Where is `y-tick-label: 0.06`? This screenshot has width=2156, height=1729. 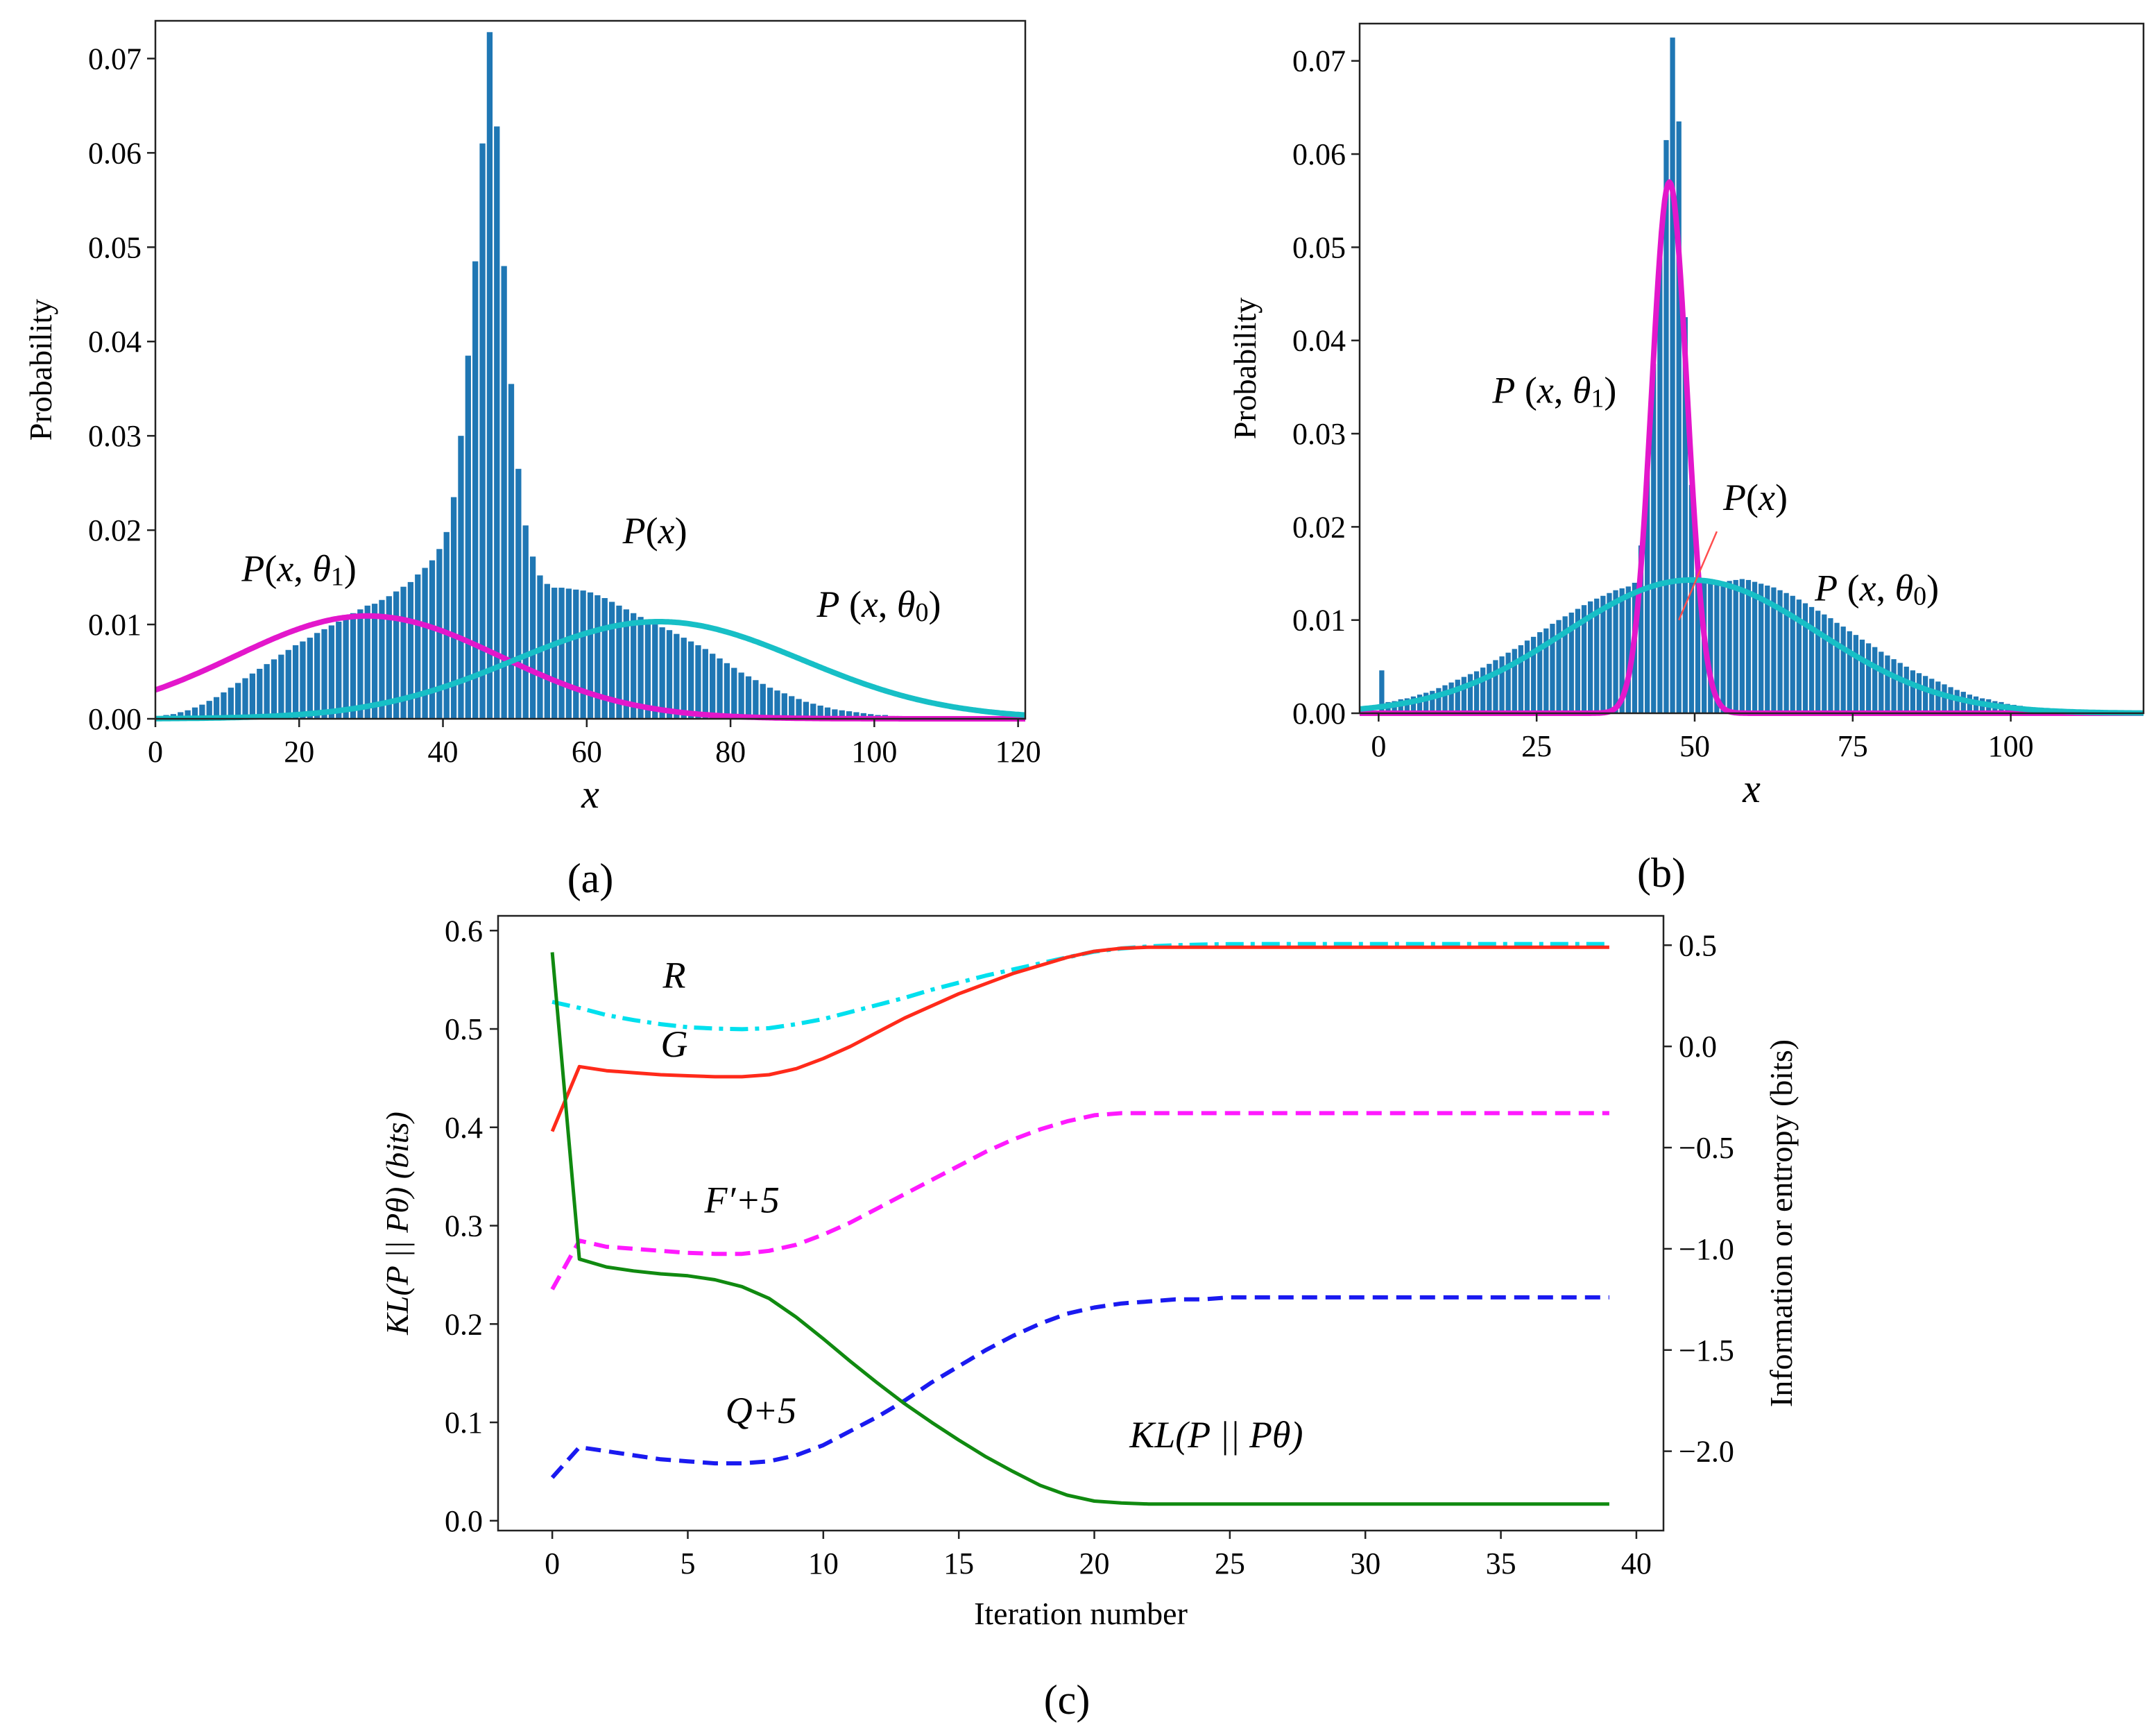 y-tick-label: 0.06 is located at coordinates (115, 153).